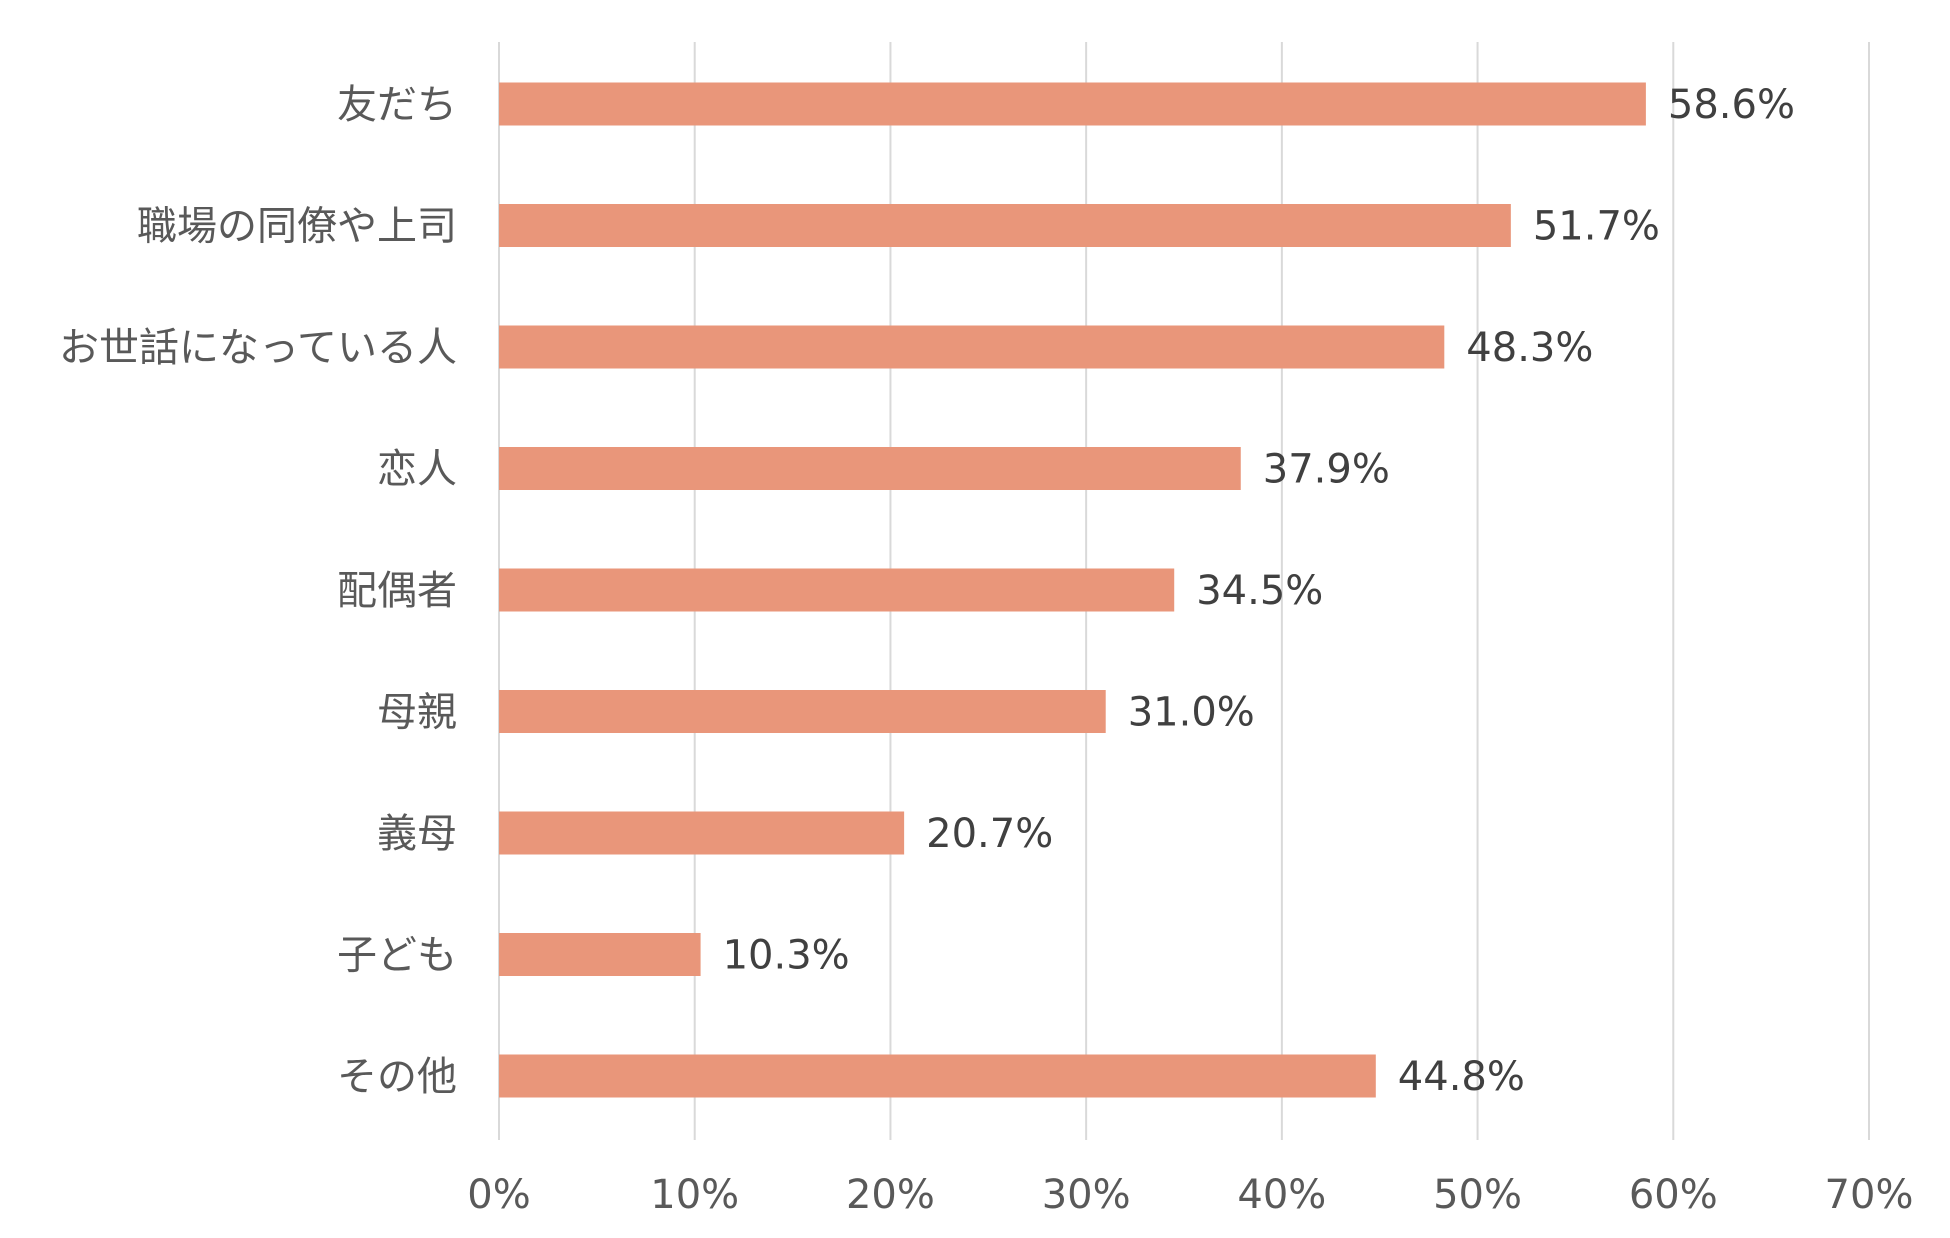 Image resolution: width=1950 pixels, height=1238 pixels. What do you see at coordinates (890, 1195) in the screenshot?
I see `x-tick-label: 20%` at bounding box center [890, 1195].